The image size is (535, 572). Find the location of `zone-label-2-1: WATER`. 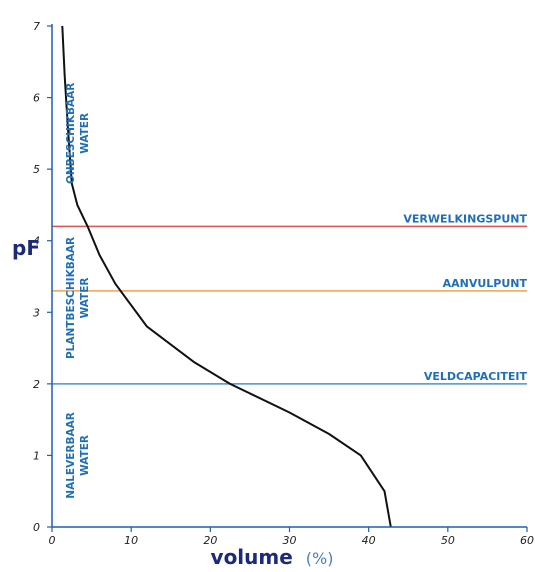

zone-label-2-1: WATER is located at coordinates (85, 455).